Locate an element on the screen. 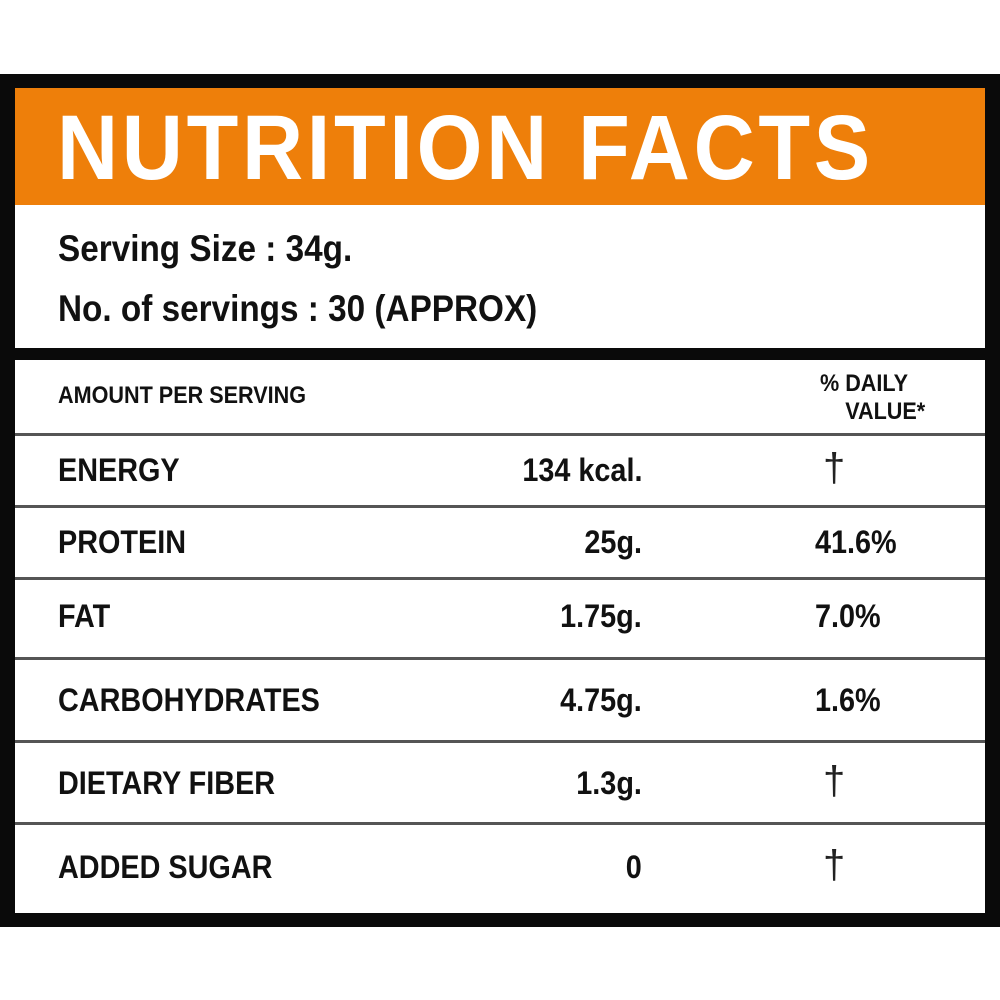  table-row: PROTEIN 25g. 41.6% is located at coordinates (500, 544).